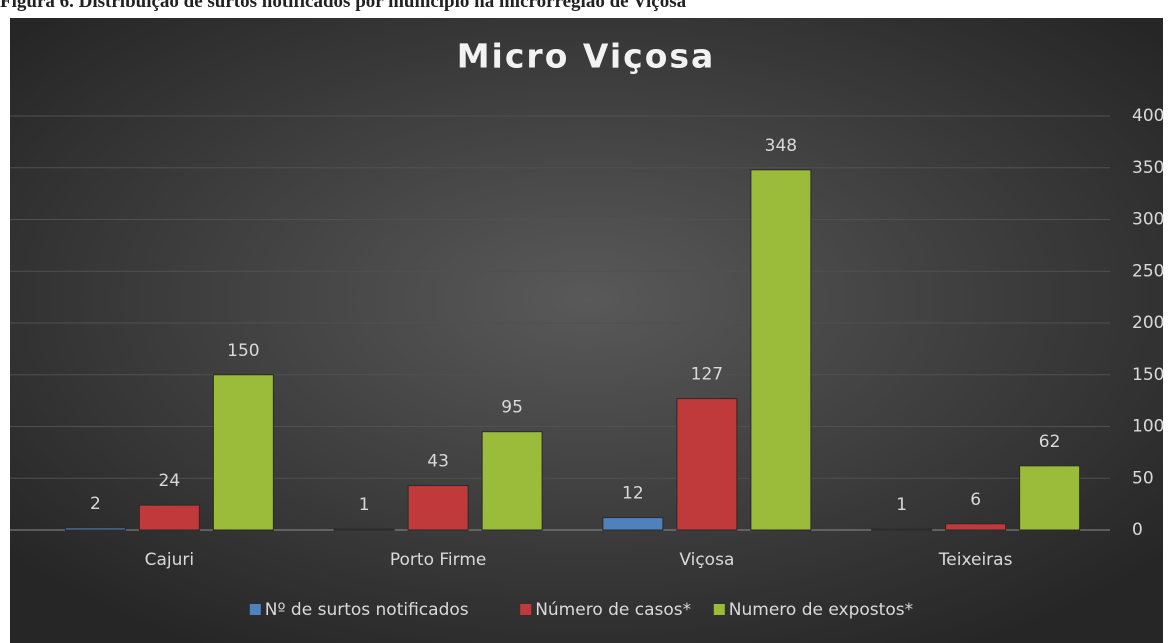 The height and width of the screenshot is (643, 1173). I want to click on x-tick-label: Viçosa, so click(706, 560).